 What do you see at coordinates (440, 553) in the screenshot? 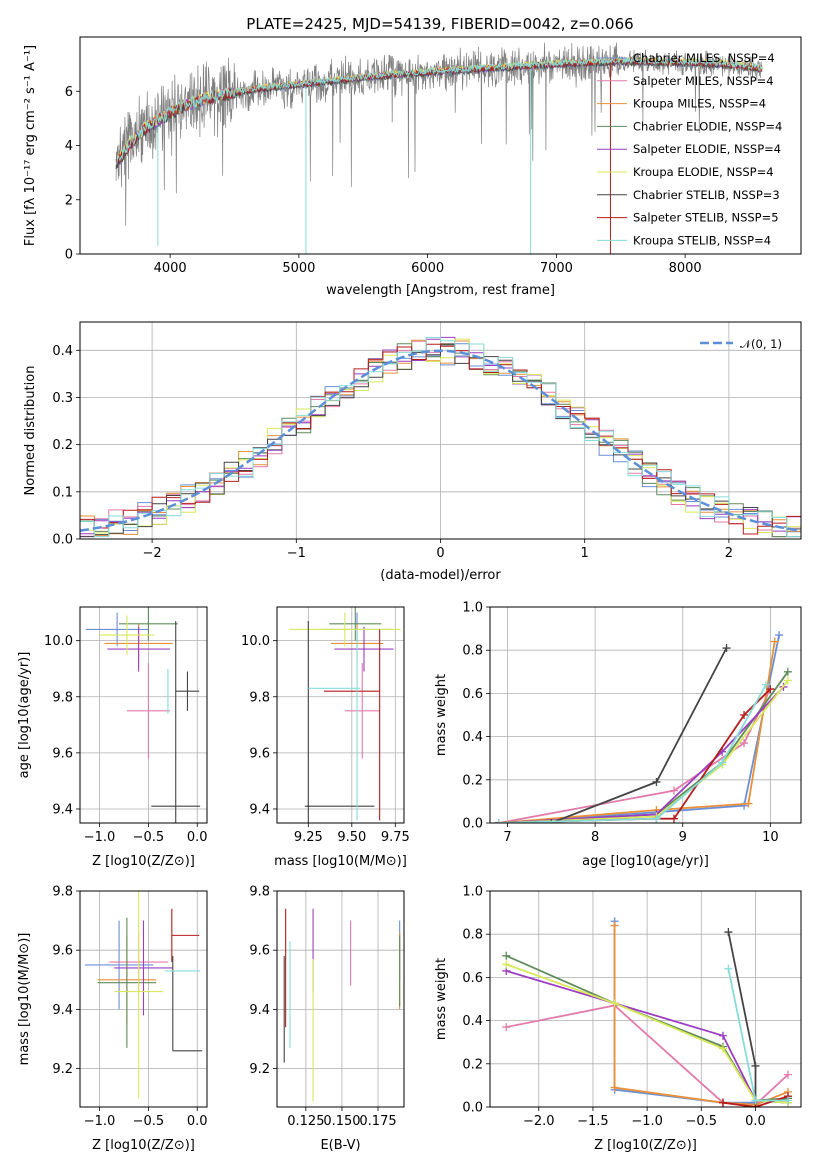
I see `x-tick-label: 0` at bounding box center [440, 553].